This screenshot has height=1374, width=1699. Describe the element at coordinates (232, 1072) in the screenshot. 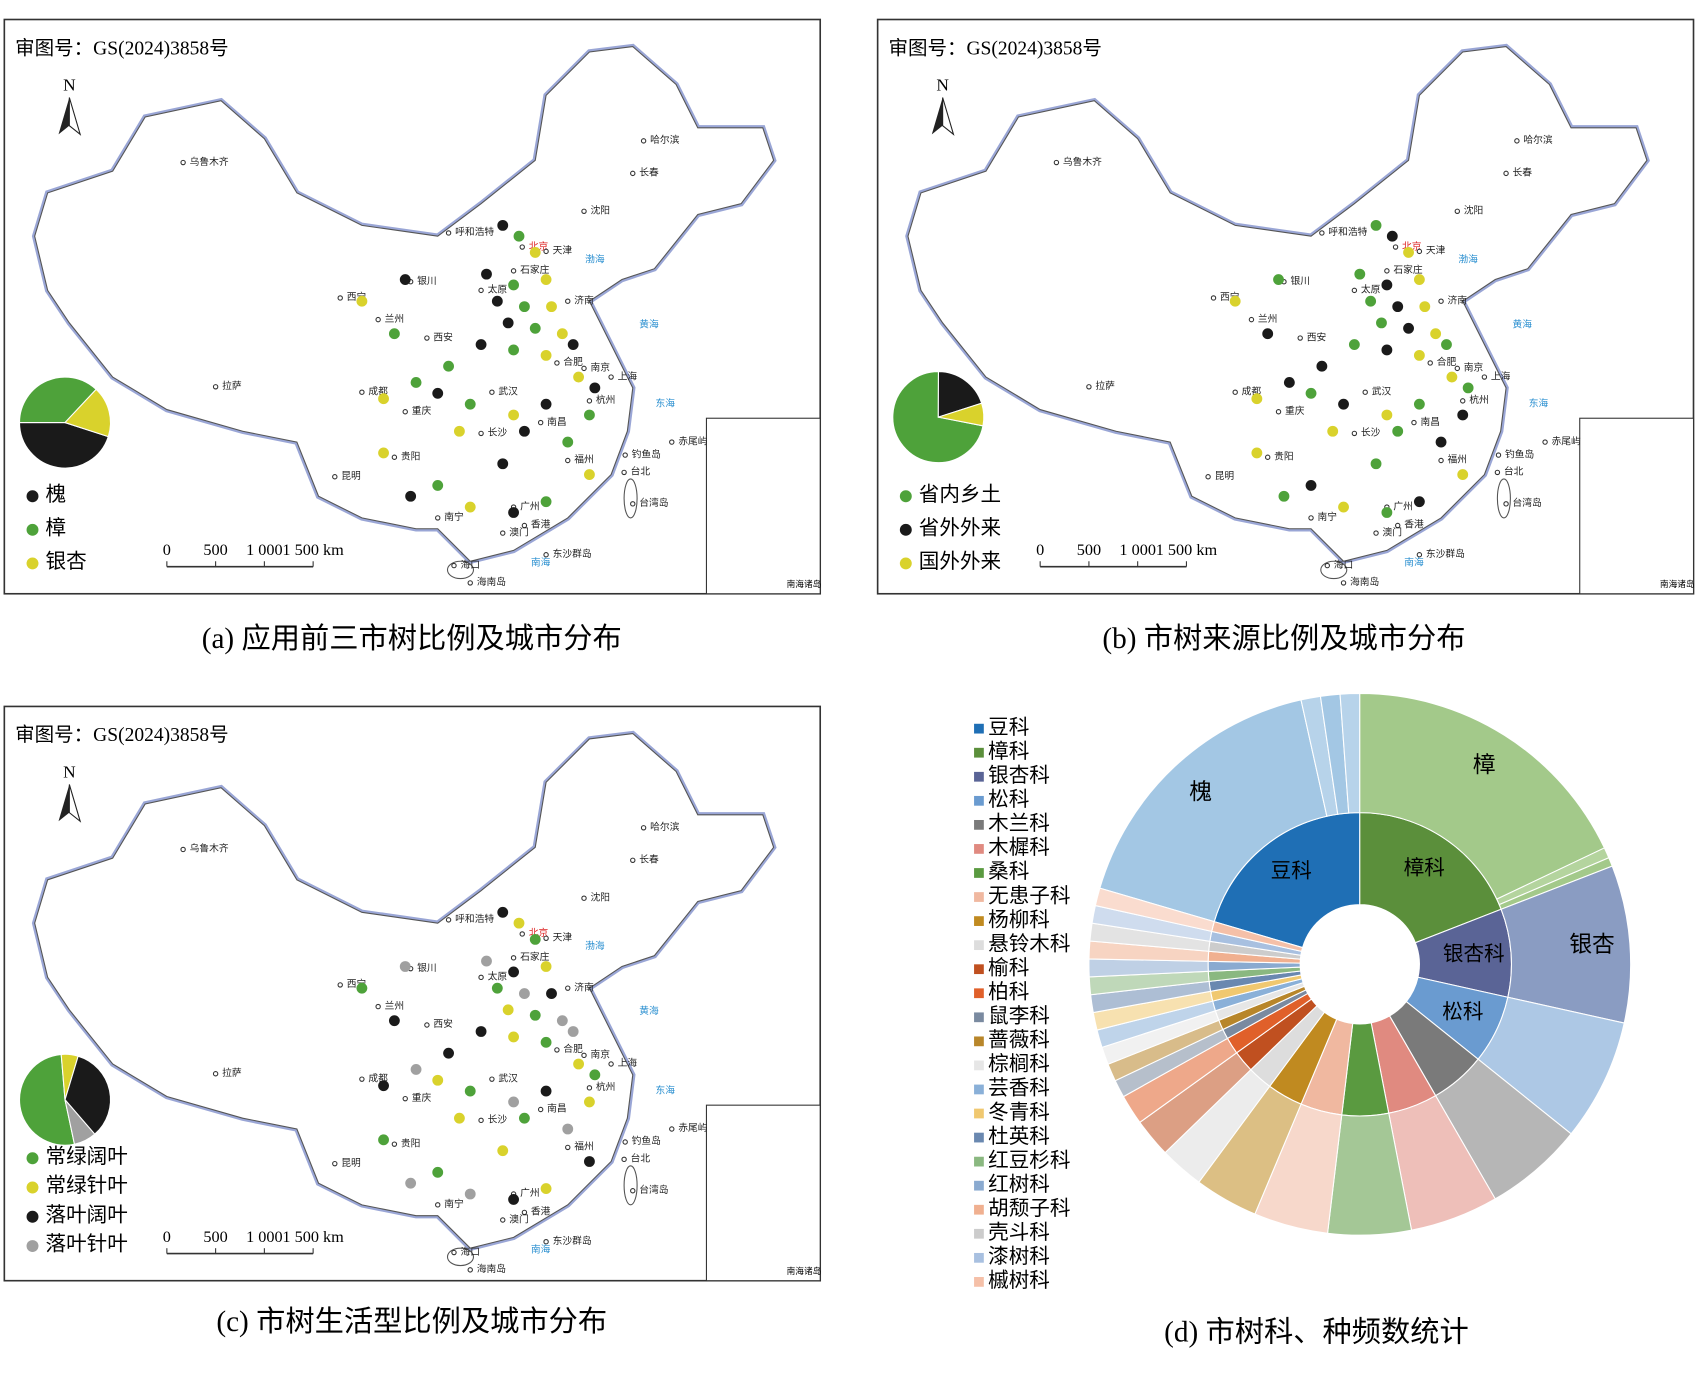

I see `city-label: 拉萨` at that location.